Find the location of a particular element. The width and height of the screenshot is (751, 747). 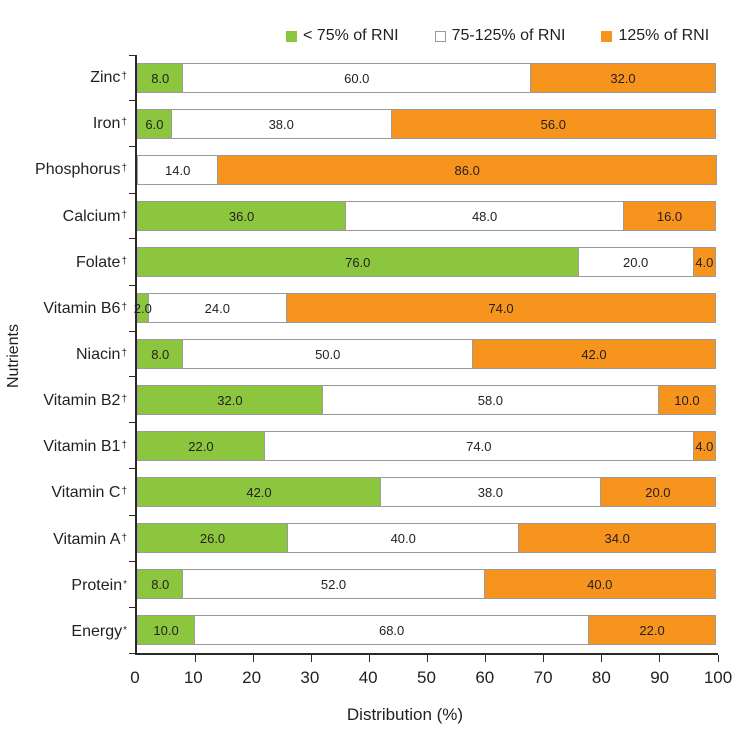

category-label: Vitamin B2 † is located at coordinates (85, 401).